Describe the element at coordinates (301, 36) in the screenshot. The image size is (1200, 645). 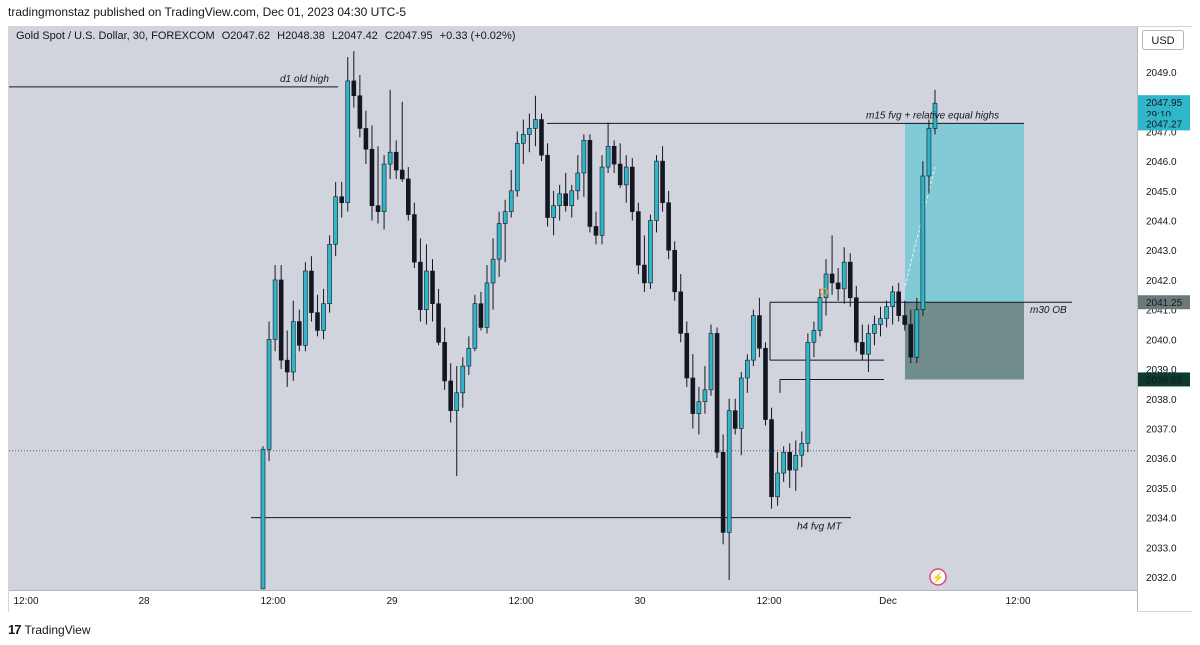
I see `legend-high: H2048.38` at that location.